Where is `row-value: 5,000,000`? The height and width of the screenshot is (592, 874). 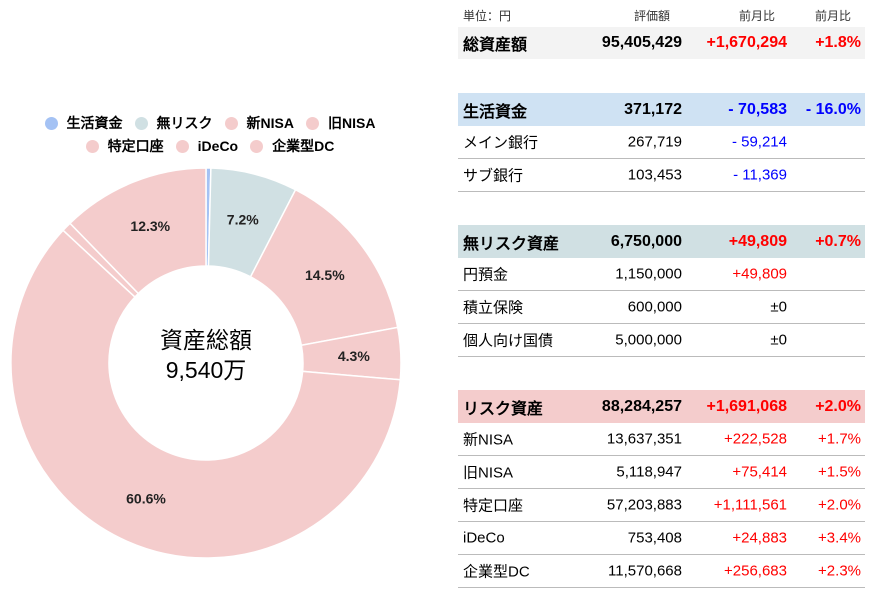
row-value: 5,000,000 is located at coordinates (648, 340).